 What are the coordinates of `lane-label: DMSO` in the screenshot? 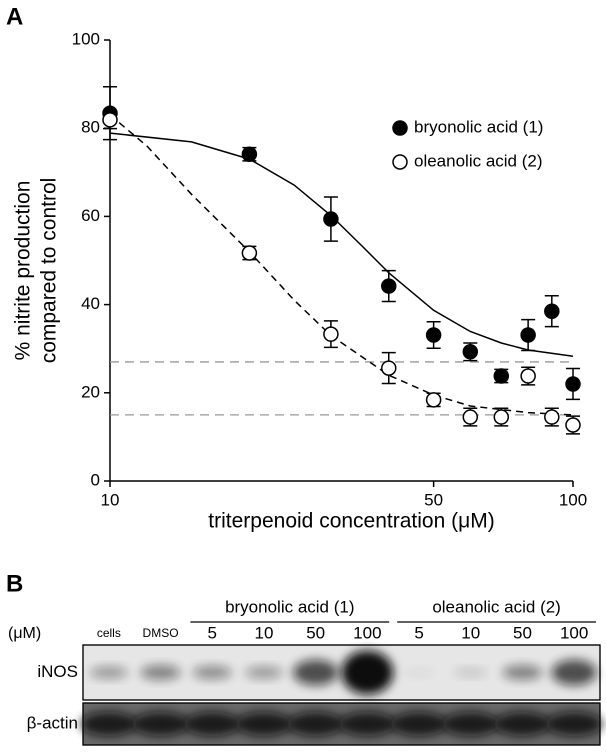 It's located at (161, 633).